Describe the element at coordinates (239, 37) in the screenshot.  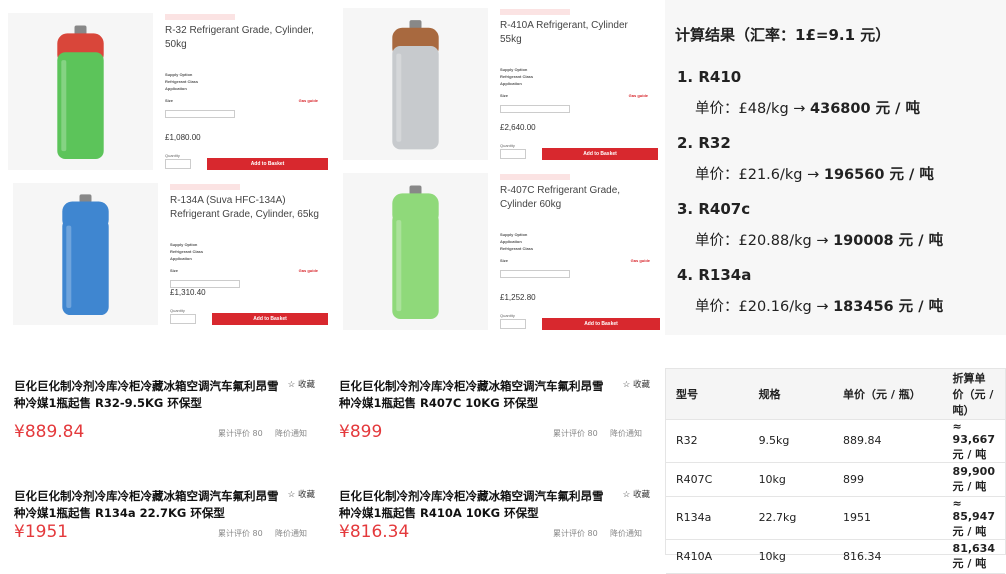
I see `product-title: R-32 Refrigerant Grade, Cylinder, 50kg` at that location.